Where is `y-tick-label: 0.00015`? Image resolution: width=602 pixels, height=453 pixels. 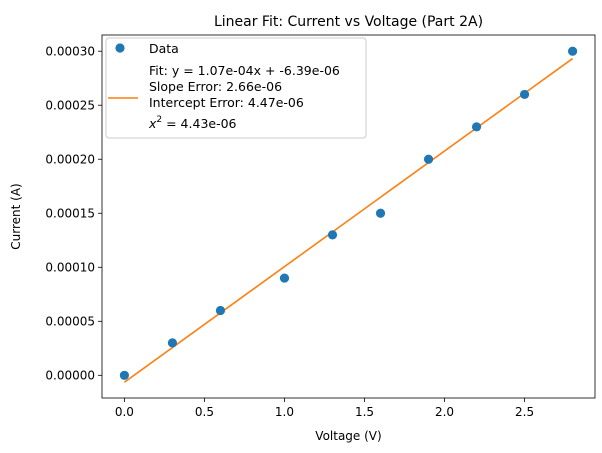
y-tick-label: 0.00015 is located at coordinates (70, 214).